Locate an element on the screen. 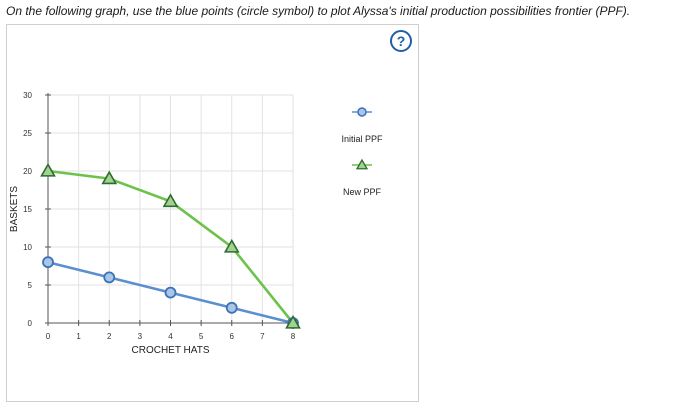 The width and height of the screenshot is (700, 412). y-tick-label: 5 is located at coordinates (30, 285).